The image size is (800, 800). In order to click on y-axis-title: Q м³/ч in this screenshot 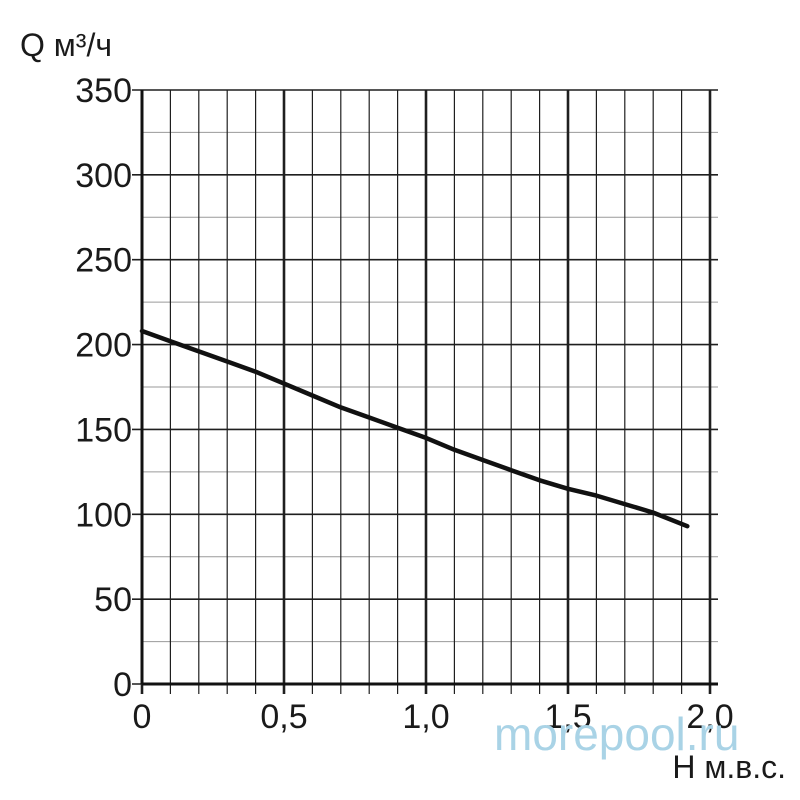, I will do `click(66, 45)`.